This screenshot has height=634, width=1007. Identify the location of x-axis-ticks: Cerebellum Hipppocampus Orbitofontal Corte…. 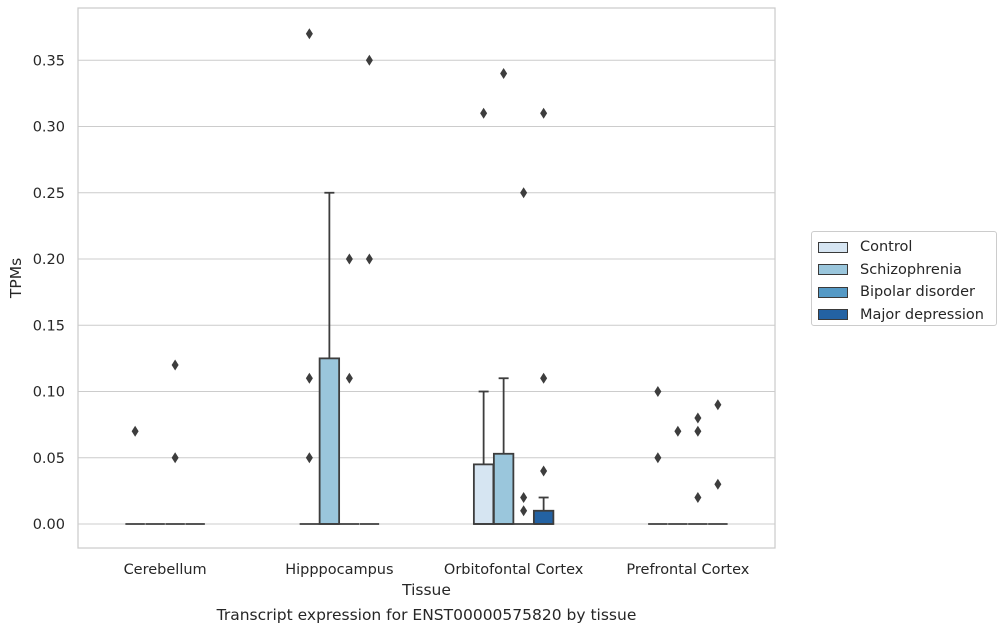
(437, 570).